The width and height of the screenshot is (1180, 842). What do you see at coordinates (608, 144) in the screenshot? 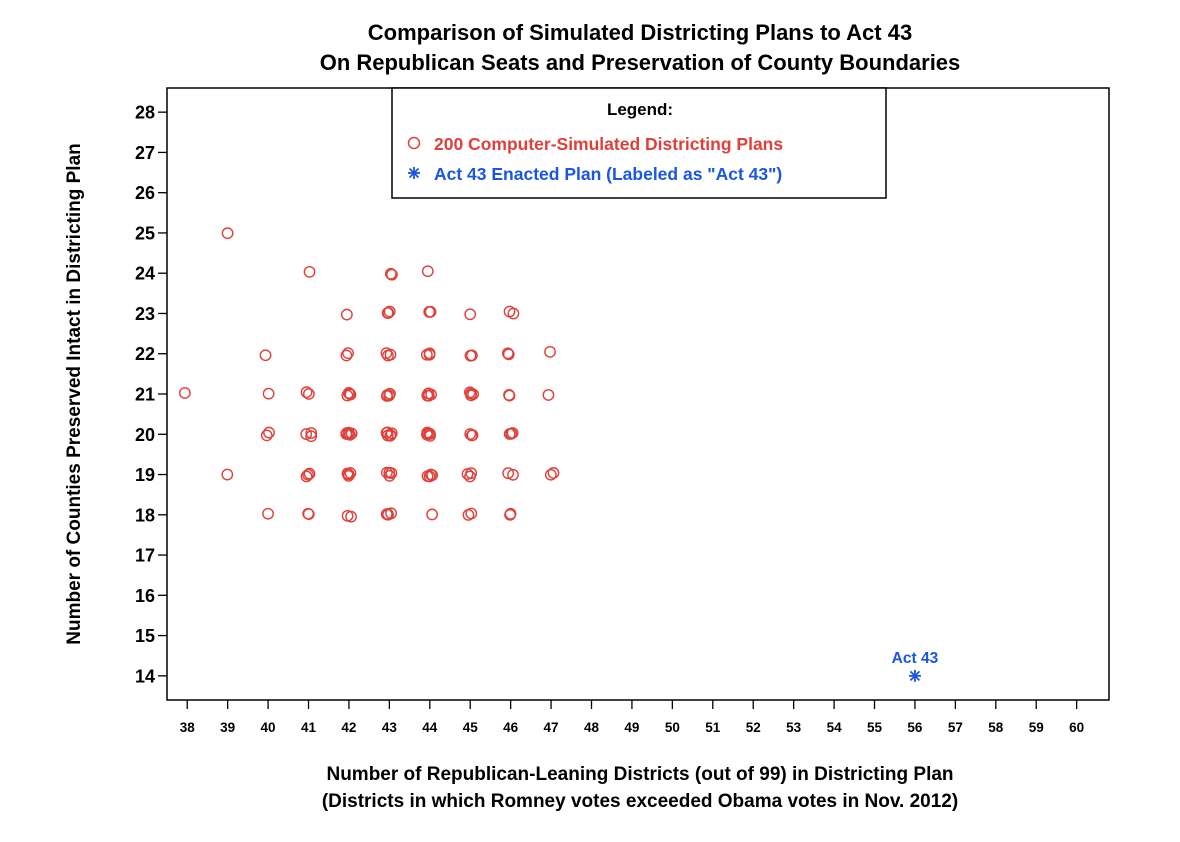
I see `legend-entry-simulated: 200 Computer-Simulated Districting Plans` at bounding box center [608, 144].